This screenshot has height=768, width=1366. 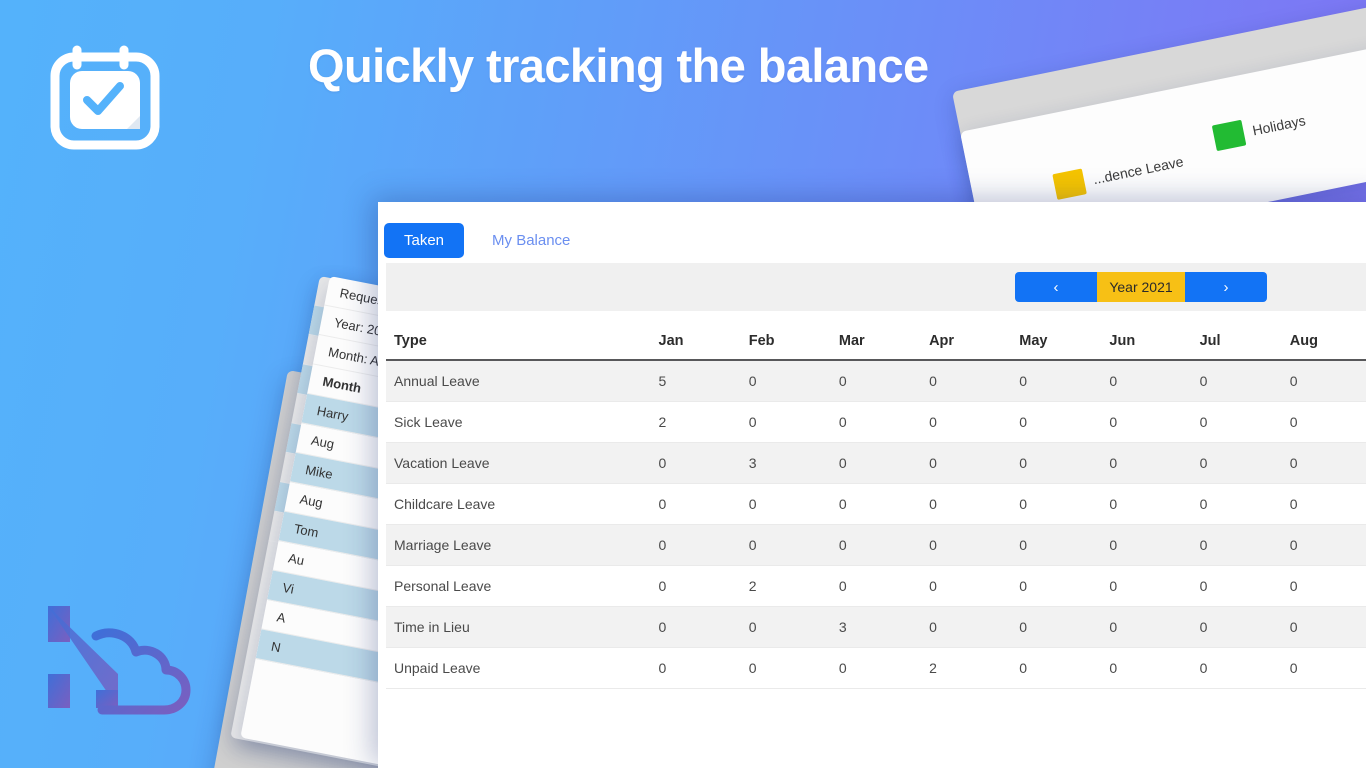 I want to click on year-navigator: ‹ Year 2021 ›, so click(x=1141, y=287).